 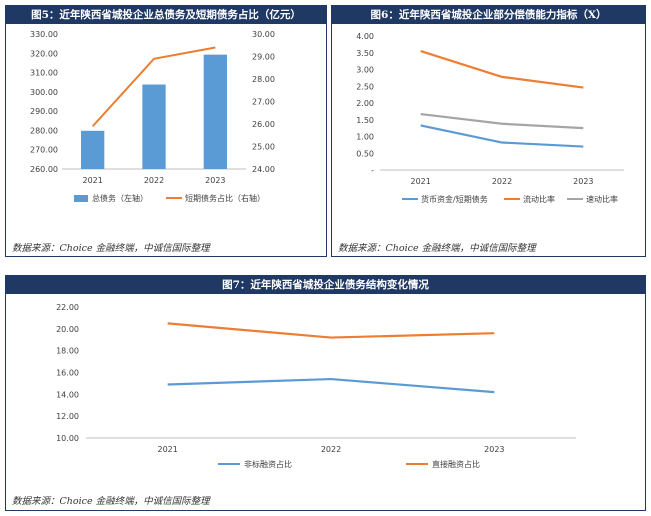 What do you see at coordinates (81, 198) in the screenshot?
I see `legend-swatch-bar` at bounding box center [81, 198].